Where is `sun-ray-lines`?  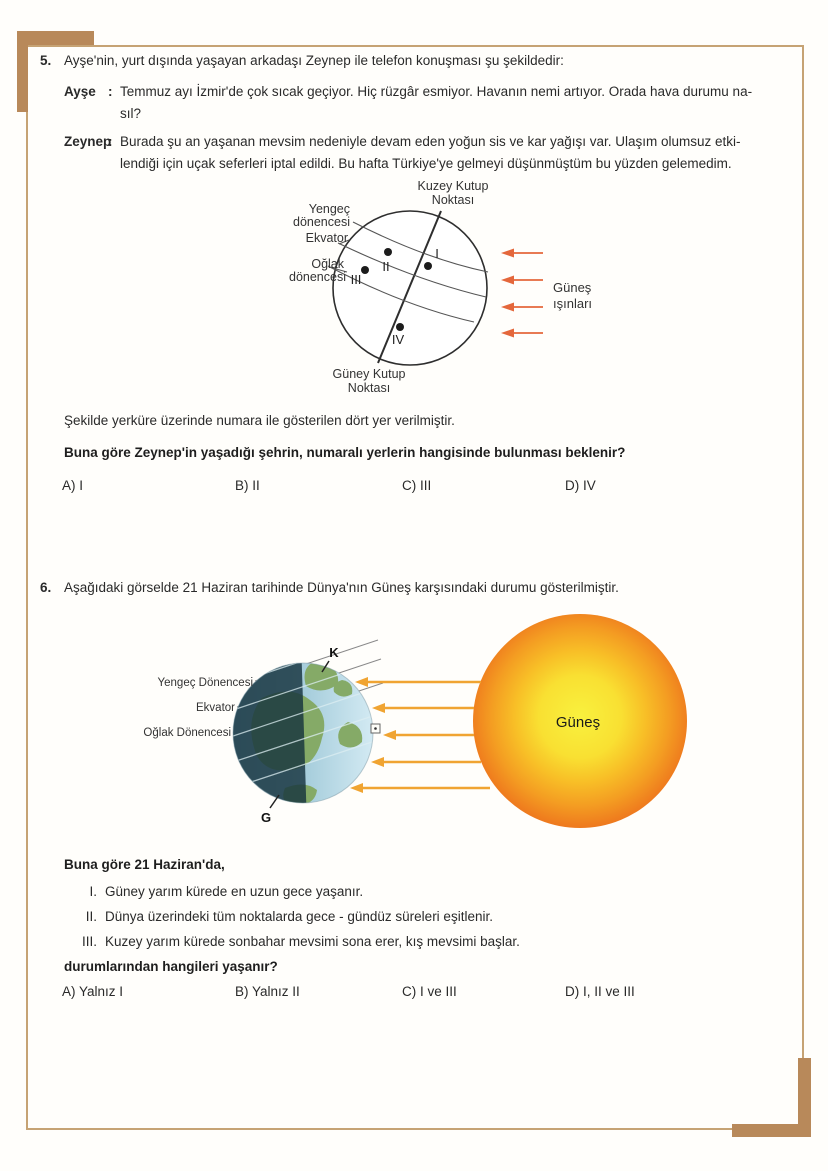 sun-ray-lines is located at coordinates (425, 735).